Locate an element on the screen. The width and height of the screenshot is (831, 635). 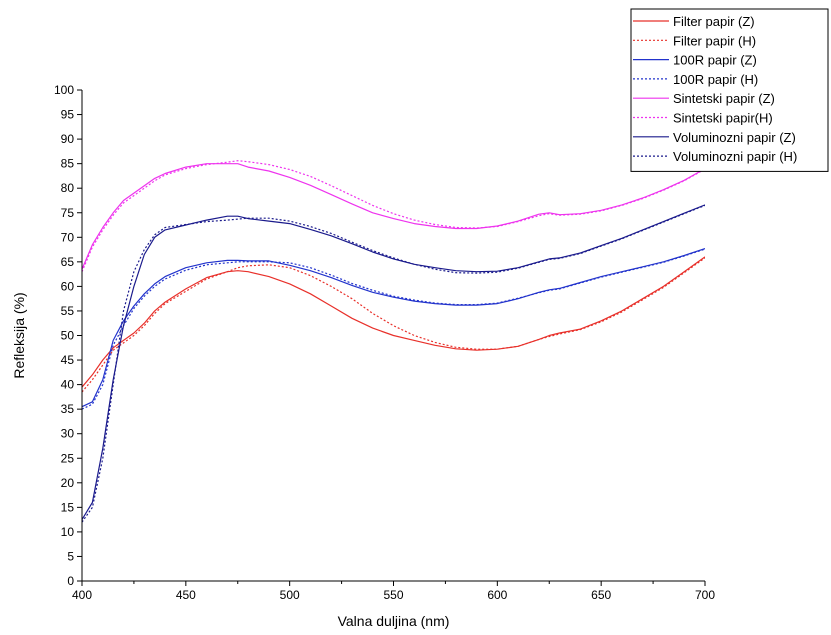
x-tick-label: 500 is located at coordinates (290, 595).